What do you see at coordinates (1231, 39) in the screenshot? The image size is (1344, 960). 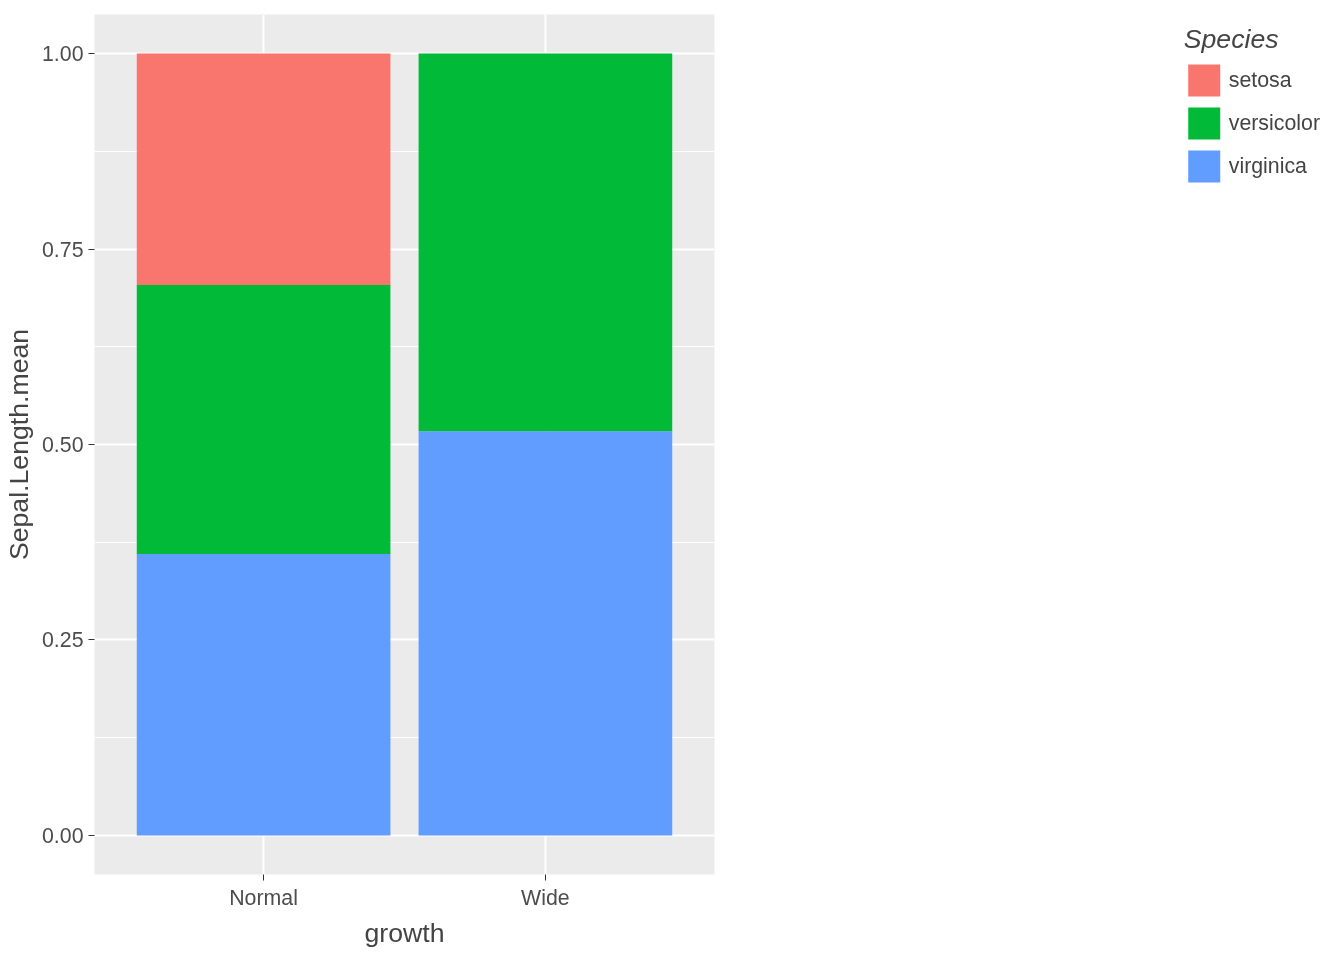 I see `legend-title: Species` at bounding box center [1231, 39].